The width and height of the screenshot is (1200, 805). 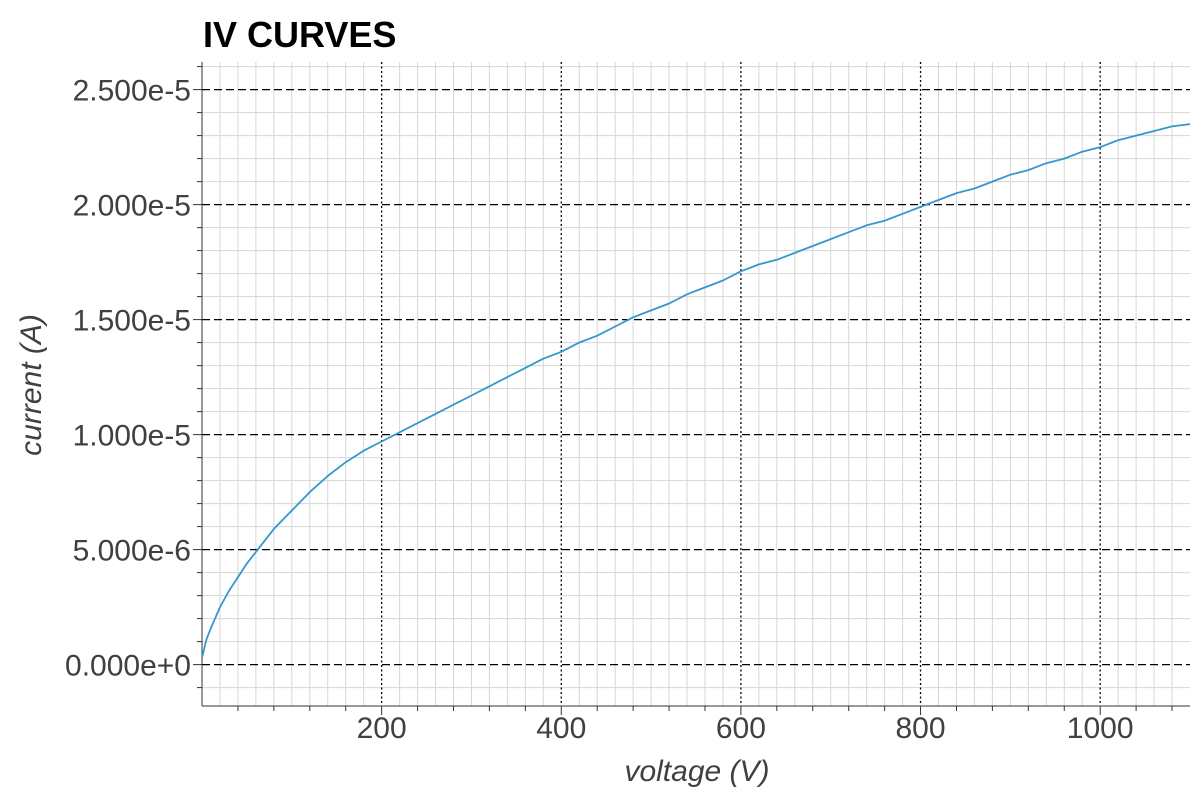 What do you see at coordinates (921, 728) in the screenshot?
I see `x-tick-label: 800` at bounding box center [921, 728].